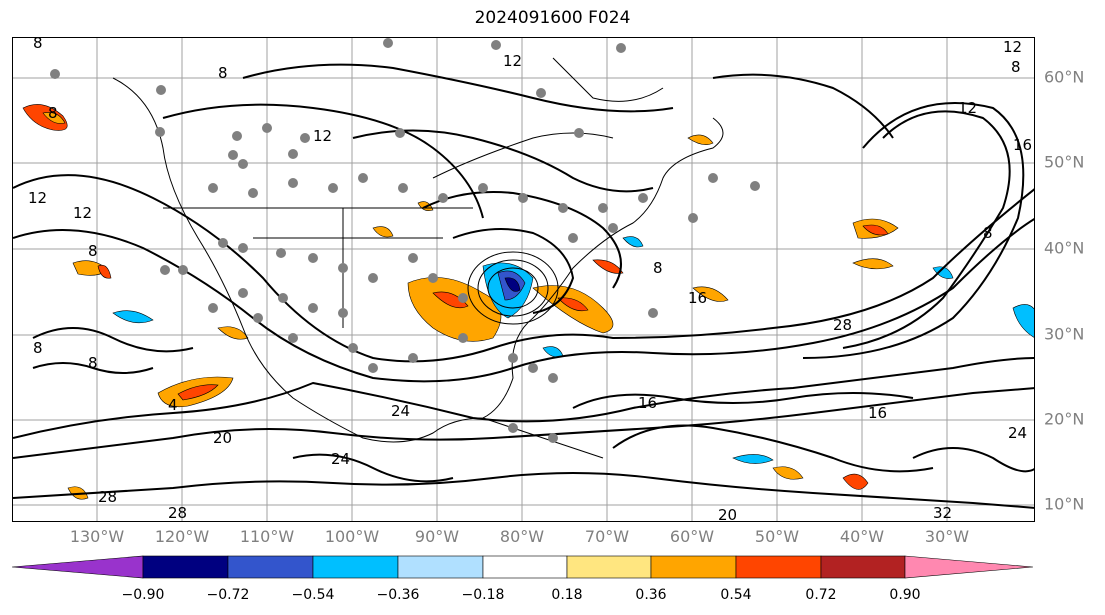 Image resolution: width=1105 pixels, height=615 pixels. I want to click on lon-label: 110°W, so click(267, 536).